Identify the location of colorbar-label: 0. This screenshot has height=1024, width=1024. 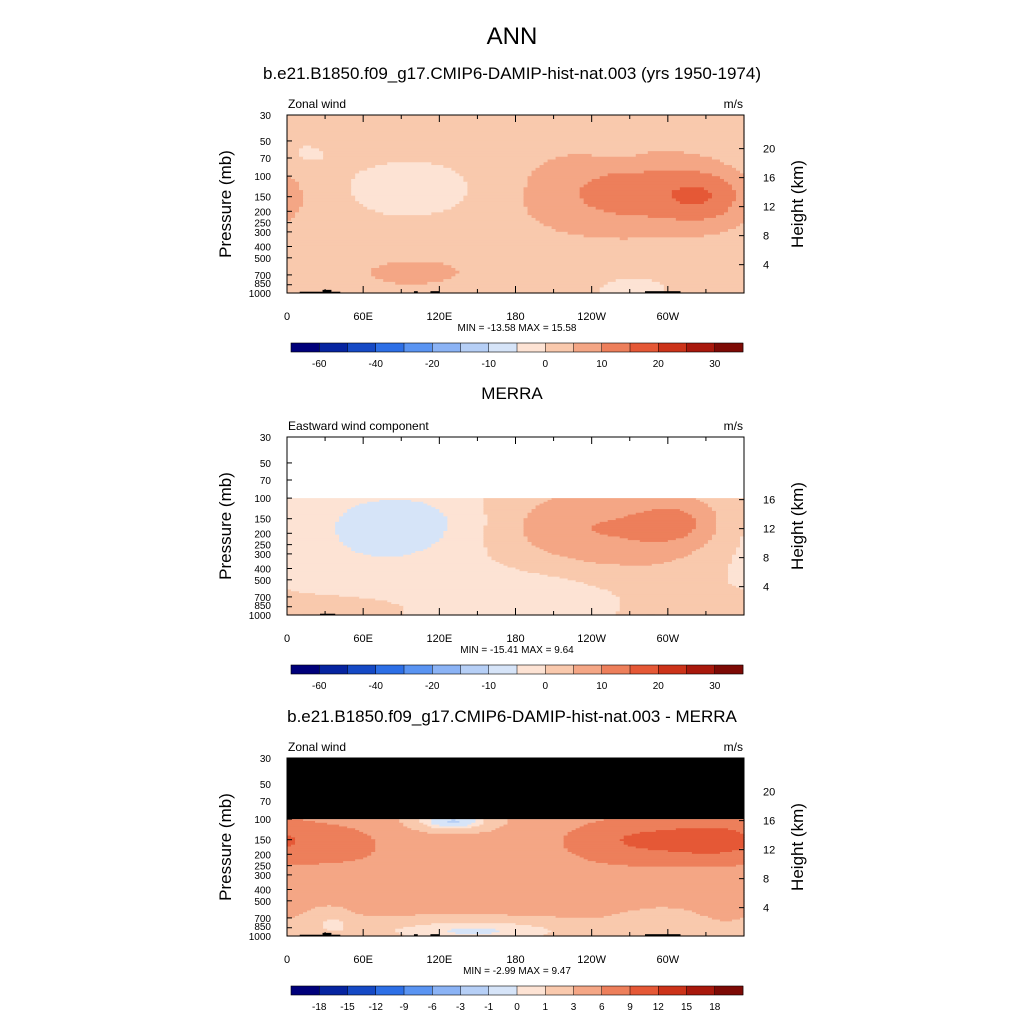
(545, 686).